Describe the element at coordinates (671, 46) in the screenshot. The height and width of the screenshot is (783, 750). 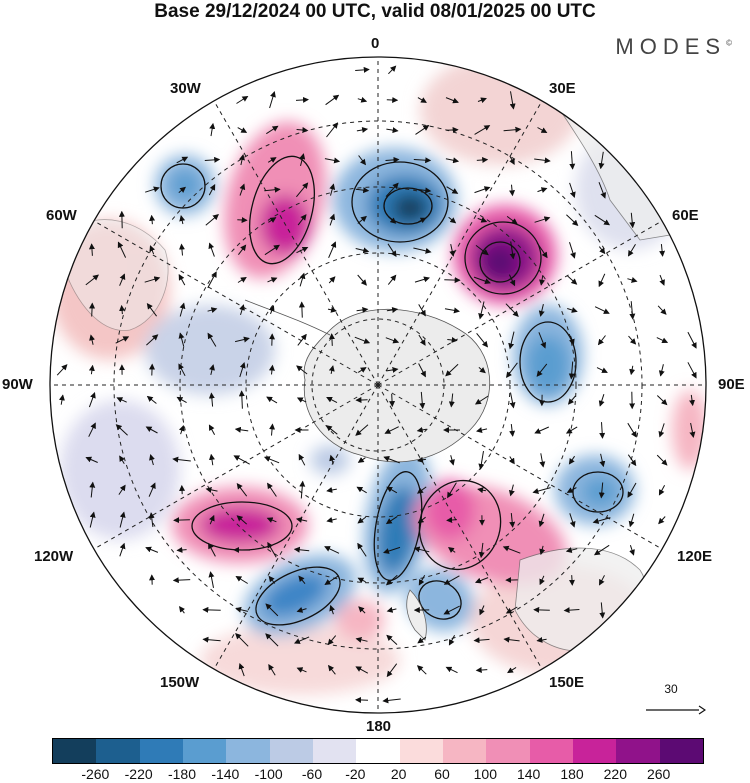
I see `brand-name: MODES` at that location.